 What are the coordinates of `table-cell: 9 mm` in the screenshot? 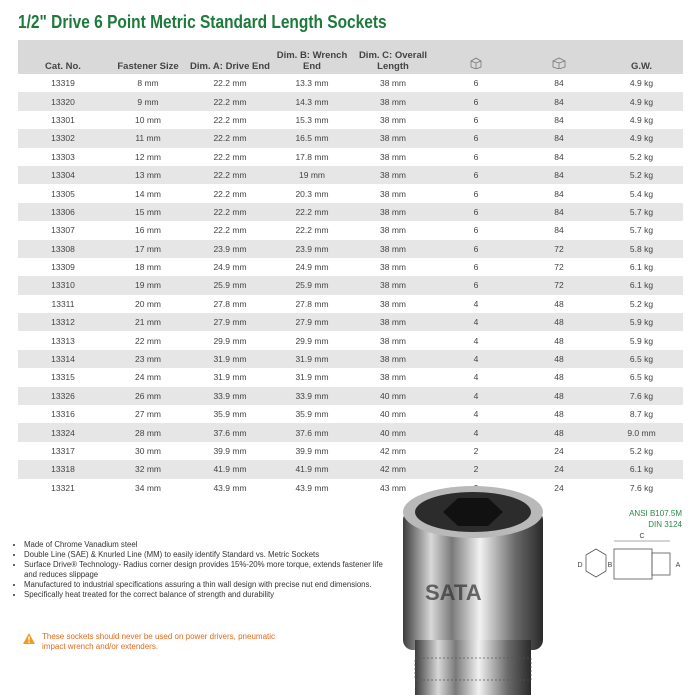 It's located at (148, 101).